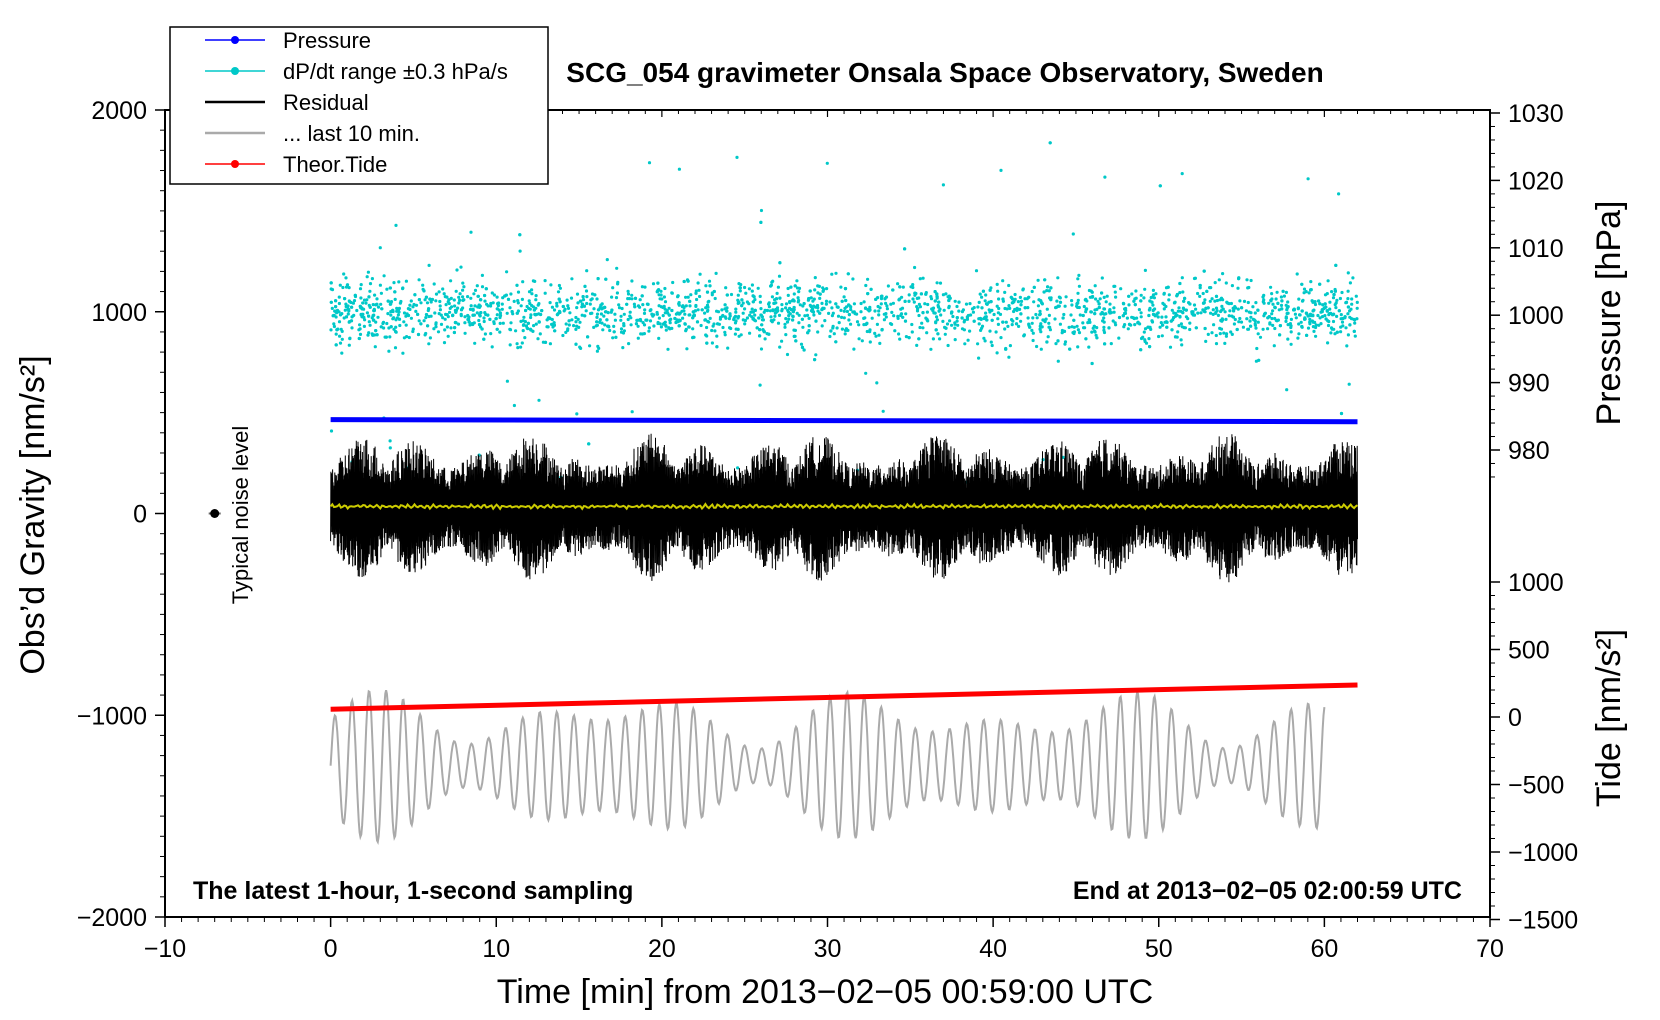 The width and height of the screenshot is (1660, 1020). What do you see at coordinates (662, 949) in the screenshot?
I see `x-tick-label: 20` at bounding box center [662, 949].